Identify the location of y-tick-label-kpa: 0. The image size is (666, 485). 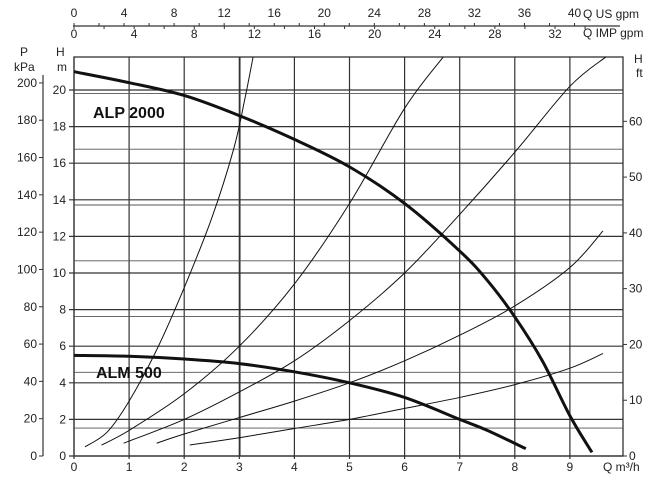
(33, 456).